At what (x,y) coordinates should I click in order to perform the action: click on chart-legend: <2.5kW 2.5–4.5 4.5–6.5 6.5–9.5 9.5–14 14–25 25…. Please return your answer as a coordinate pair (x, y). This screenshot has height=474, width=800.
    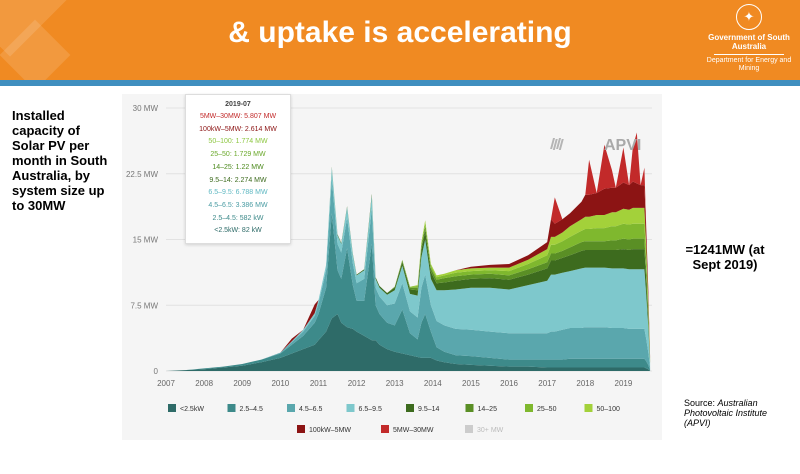
    Looking at the image, I should click on (394, 419).